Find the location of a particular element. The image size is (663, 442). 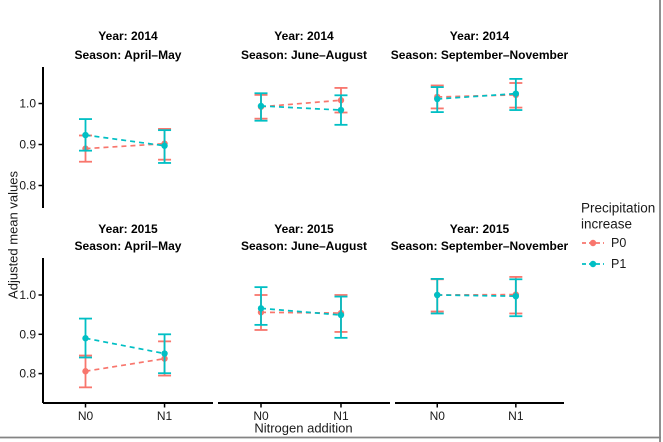

y-axis-title: Adjusted mean values is located at coordinates (13, 235).